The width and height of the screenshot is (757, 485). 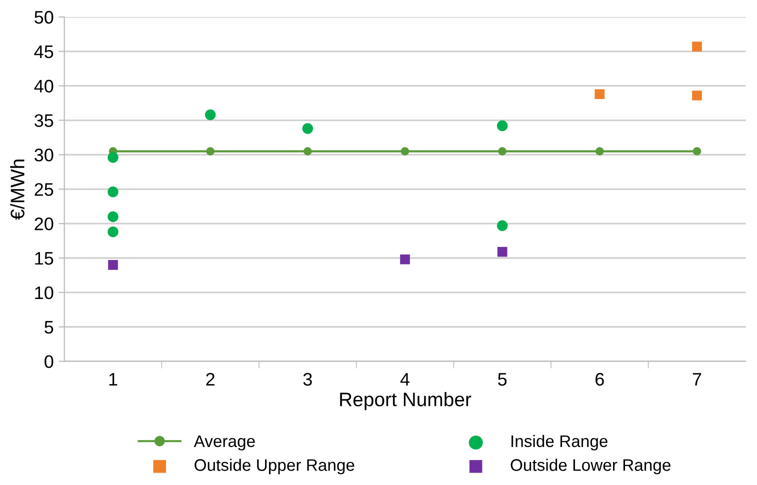 What do you see at coordinates (697, 379) in the screenshot?
I see `x-tick-label: 7` at bounding box center [697, 379].